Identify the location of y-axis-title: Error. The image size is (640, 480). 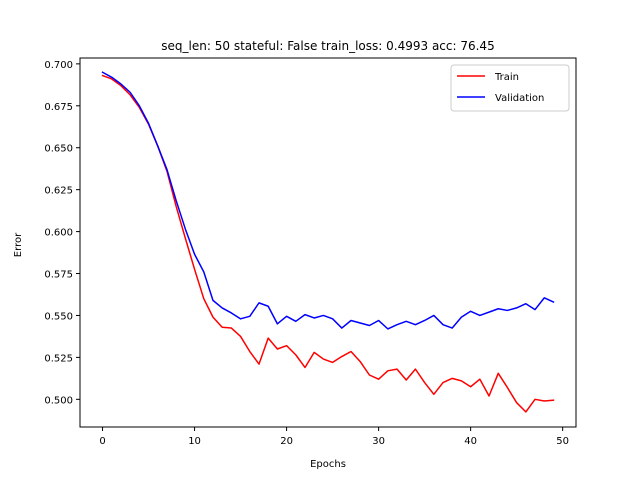
(18, 244).